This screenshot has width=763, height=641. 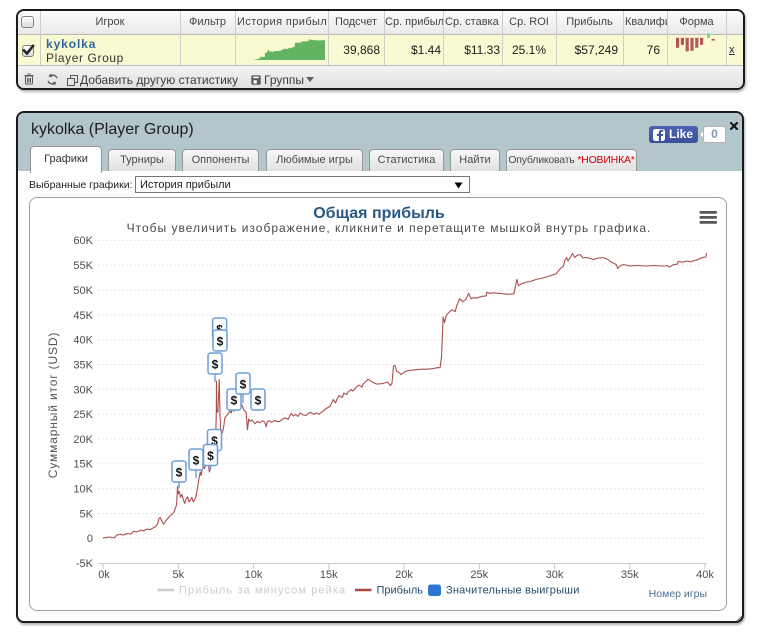 What do you see at coordinates (262, 591) in the screenshot?
I see `svg-text: Прибыль за минусом рейка` at bounding box center [262, 591].